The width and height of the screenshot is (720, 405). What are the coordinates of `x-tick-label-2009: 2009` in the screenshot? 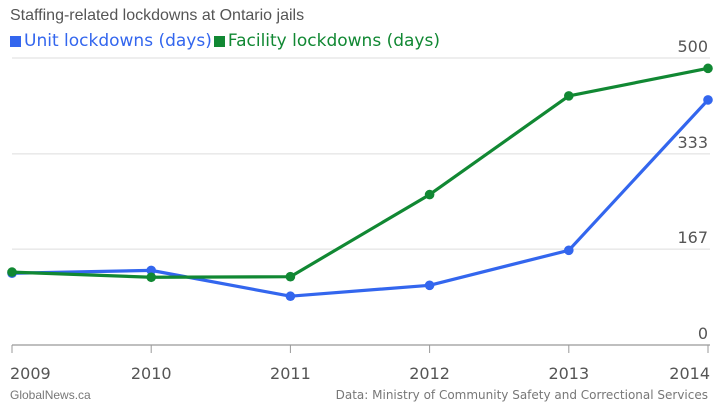 It's located at (30, 373).